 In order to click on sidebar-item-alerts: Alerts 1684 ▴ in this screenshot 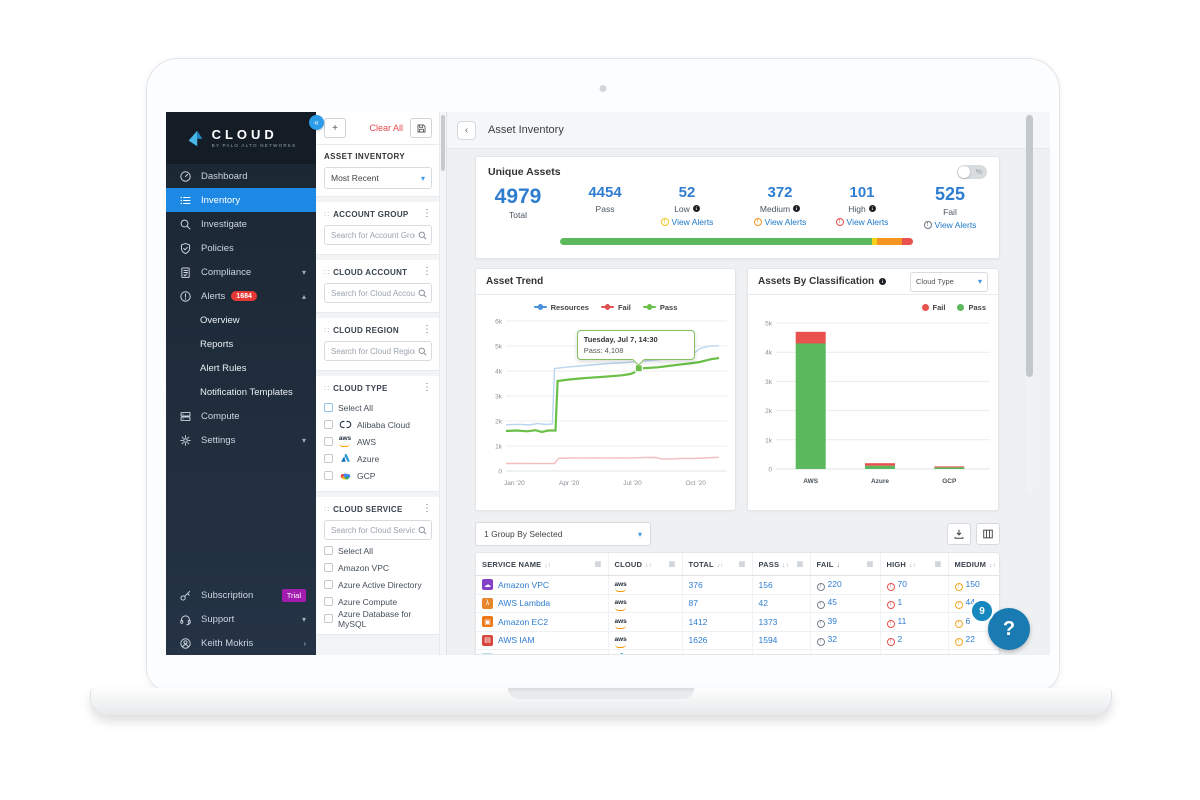, I will do `click(241, 296)`.